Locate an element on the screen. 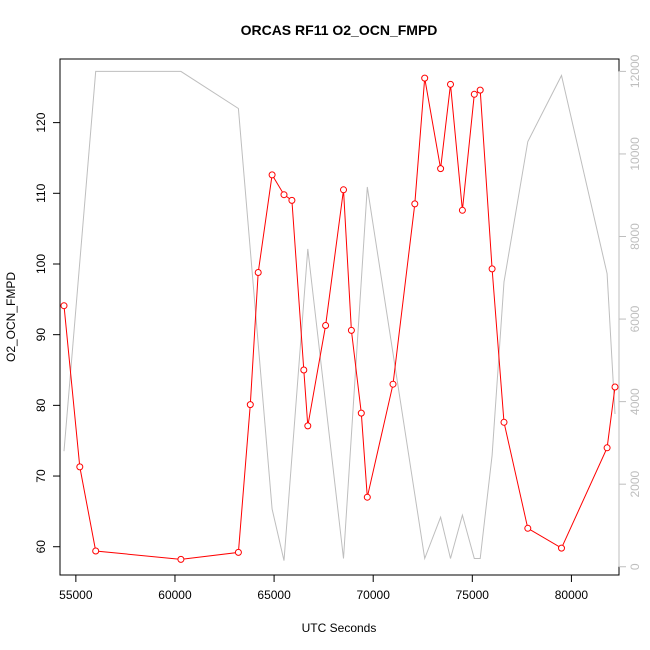  x-tick-label: 75000 is located at coordinates (473, 595).